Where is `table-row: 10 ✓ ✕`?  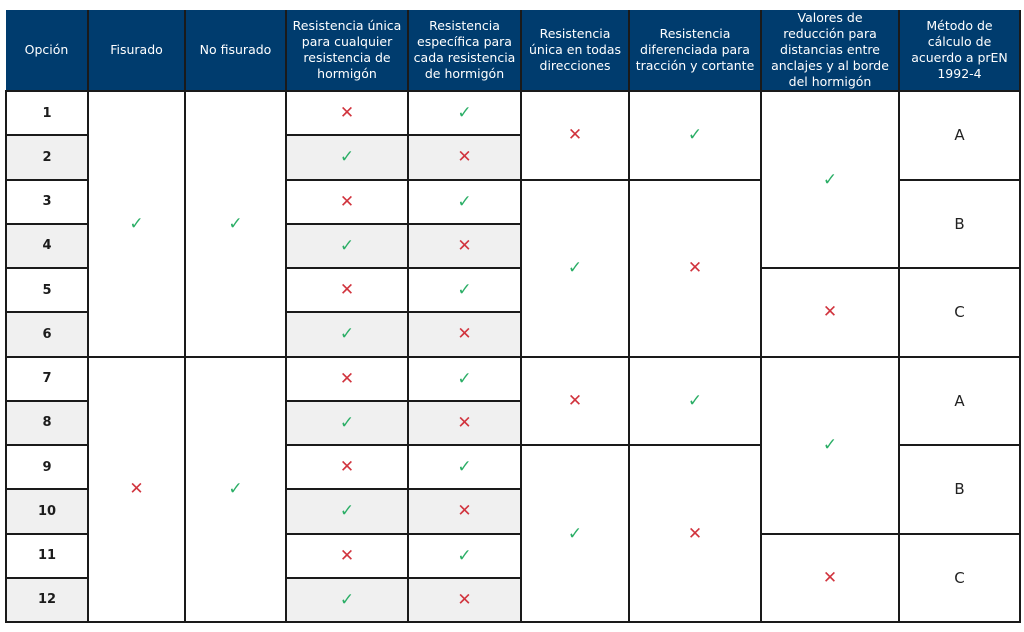
table-row: 10 ✓ ✕ is located at coordinates (512, 511).